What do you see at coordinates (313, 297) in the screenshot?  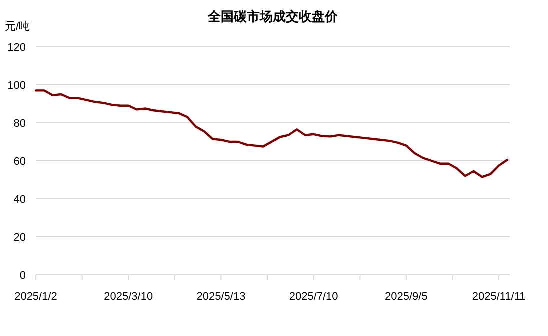 I see `xtick: 2025/7/10` at bounding box center [313, 297].